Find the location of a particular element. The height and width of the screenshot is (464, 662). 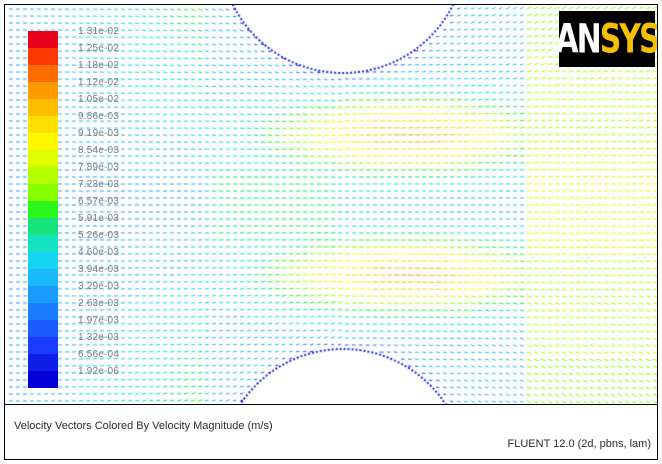

colorbar-label: 9.86e-03 is located at coordinates (99, 116).